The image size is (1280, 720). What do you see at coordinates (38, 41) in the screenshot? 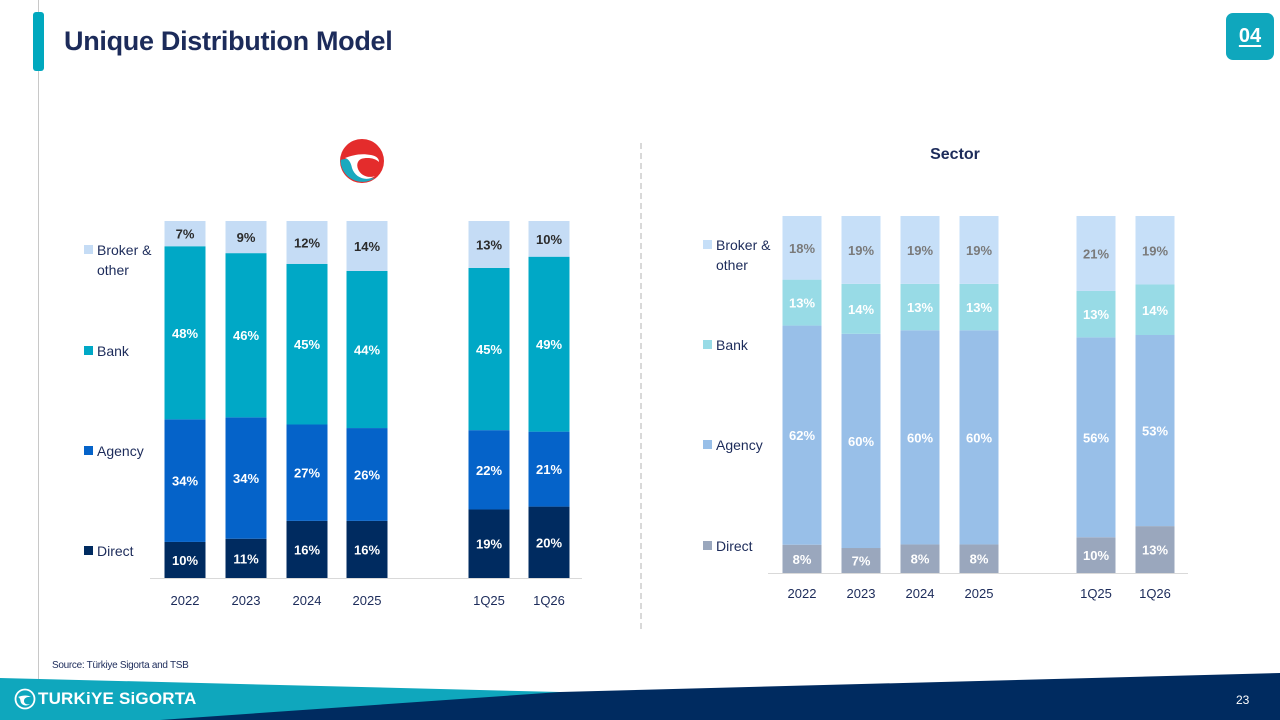
I see `title-accent-bar` at bounding box center [38, 41].